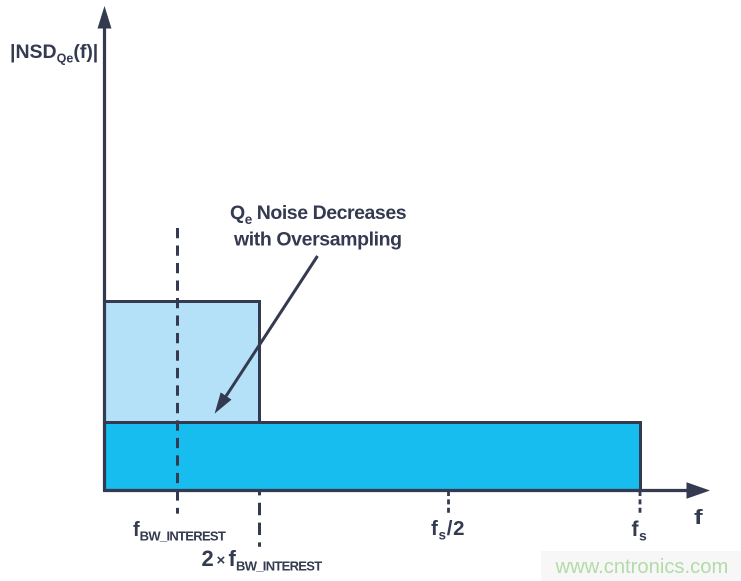 This screenshot has height=581, width=741. I want to click on svg-text: fBW_INTEREST, so click(179, 531).